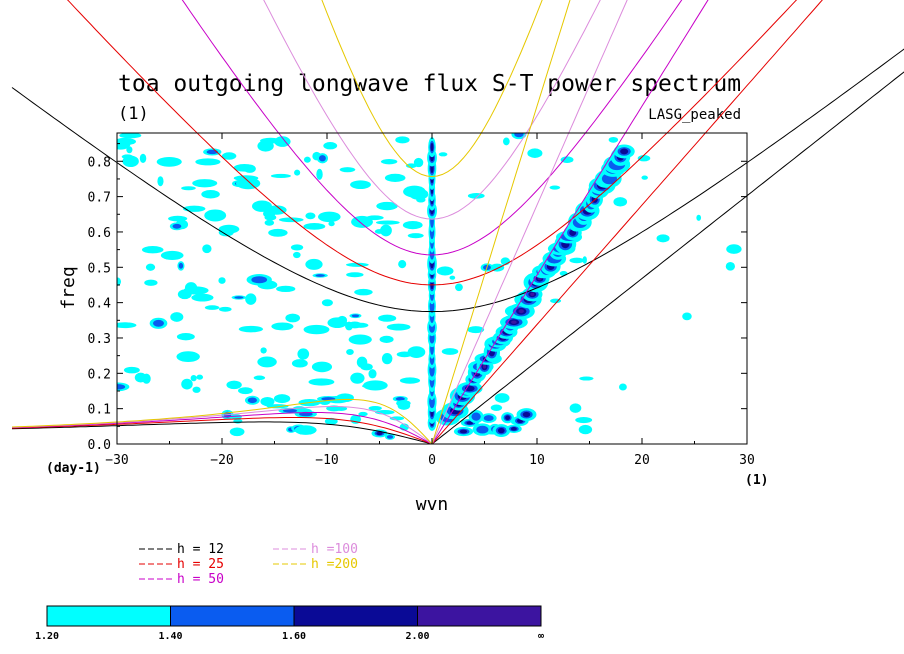 Image resolution: width=904 pixels, height=654 pixels. I want to click on y-tick-label: 0.3, so click(99, 339).